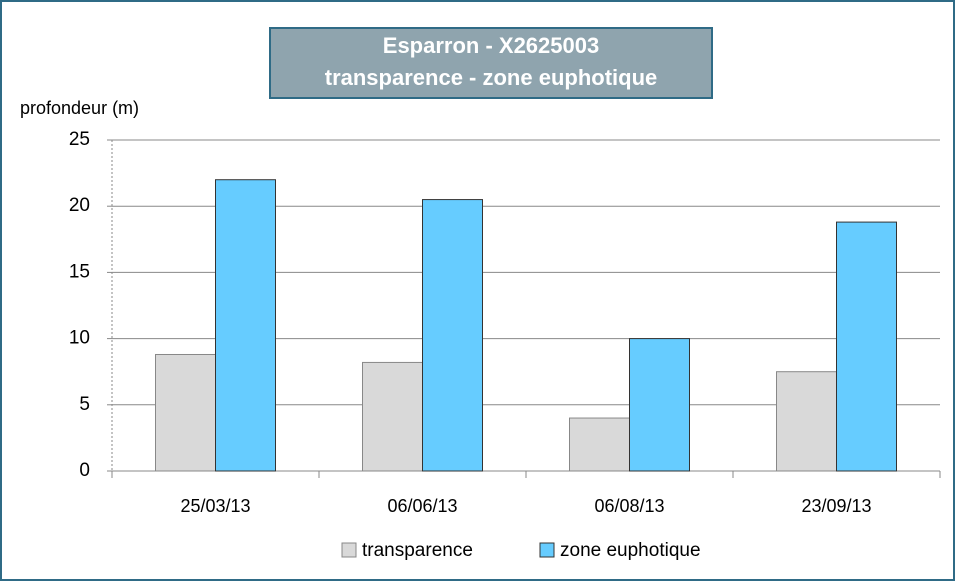 The width and height of the screenshot is (955, 581). Describe the element at coordinates (79, 108) in the screenshot. I see `y-axis-label: profondeur (m)` at that location.